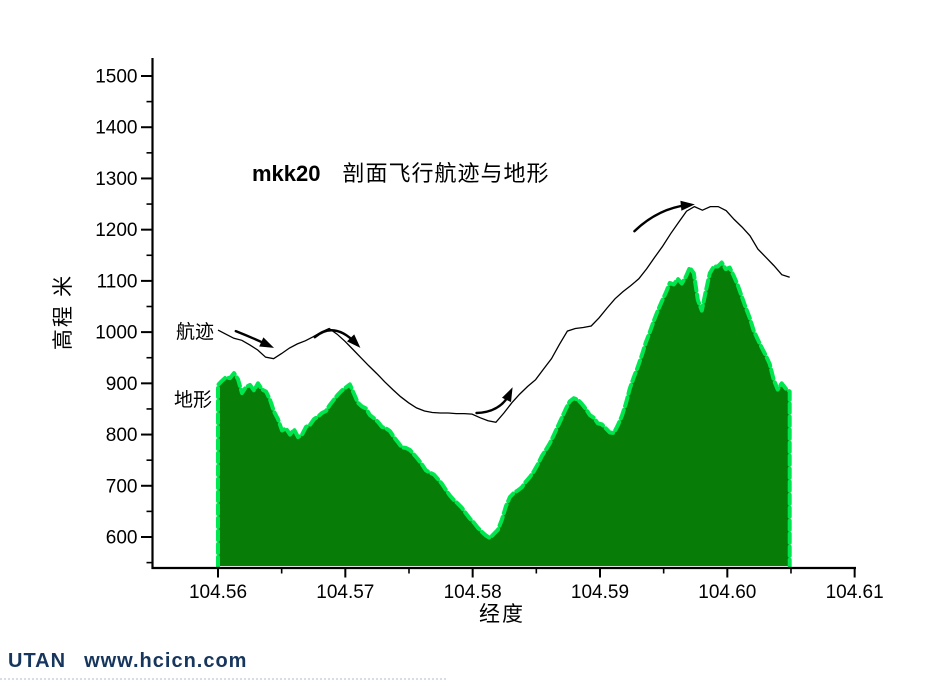  I want to click on footer-watermark: UTAN www.hcicn.com, so click(127, 661).